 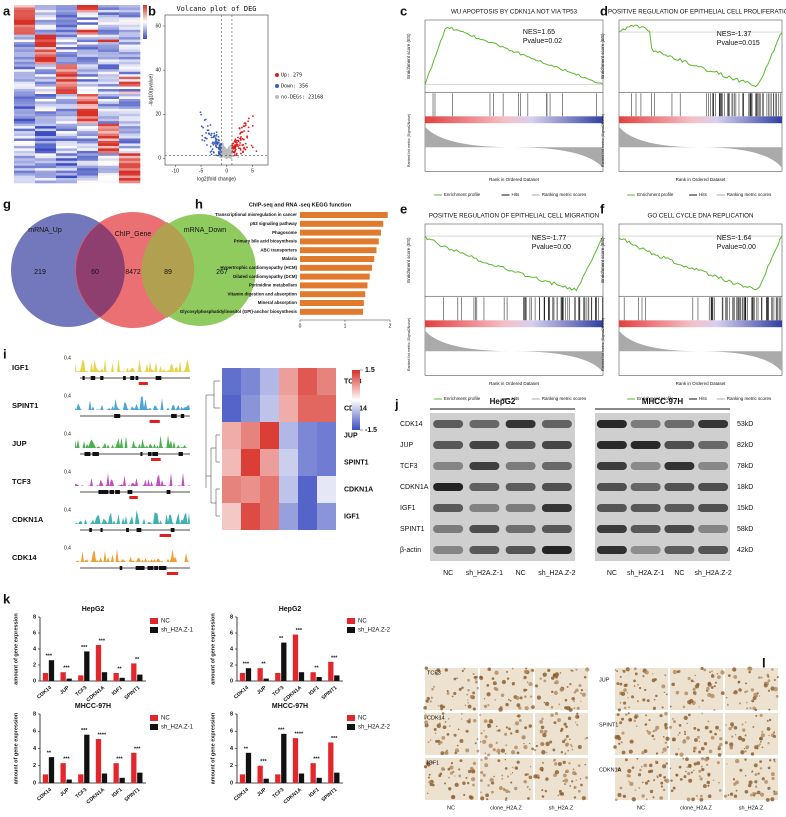 I want to click on column-label: NC, so click(x=451, y=808).